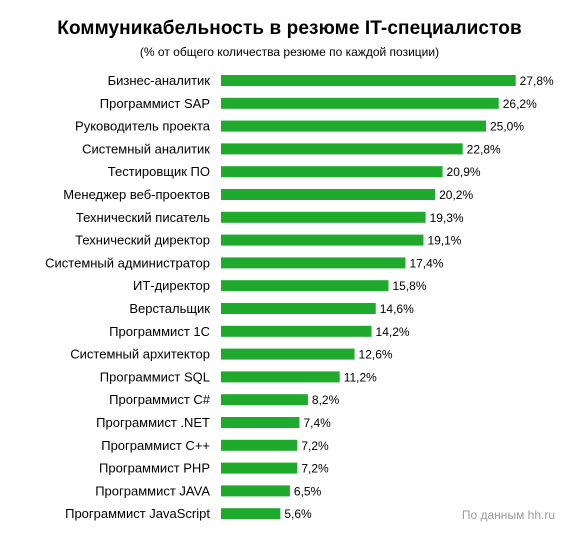 The width and height of the screenshot is (579, 540). Describe the element at coordinates (507, 127) in the screenshot. I see `value-label: 25,0%` at that location.